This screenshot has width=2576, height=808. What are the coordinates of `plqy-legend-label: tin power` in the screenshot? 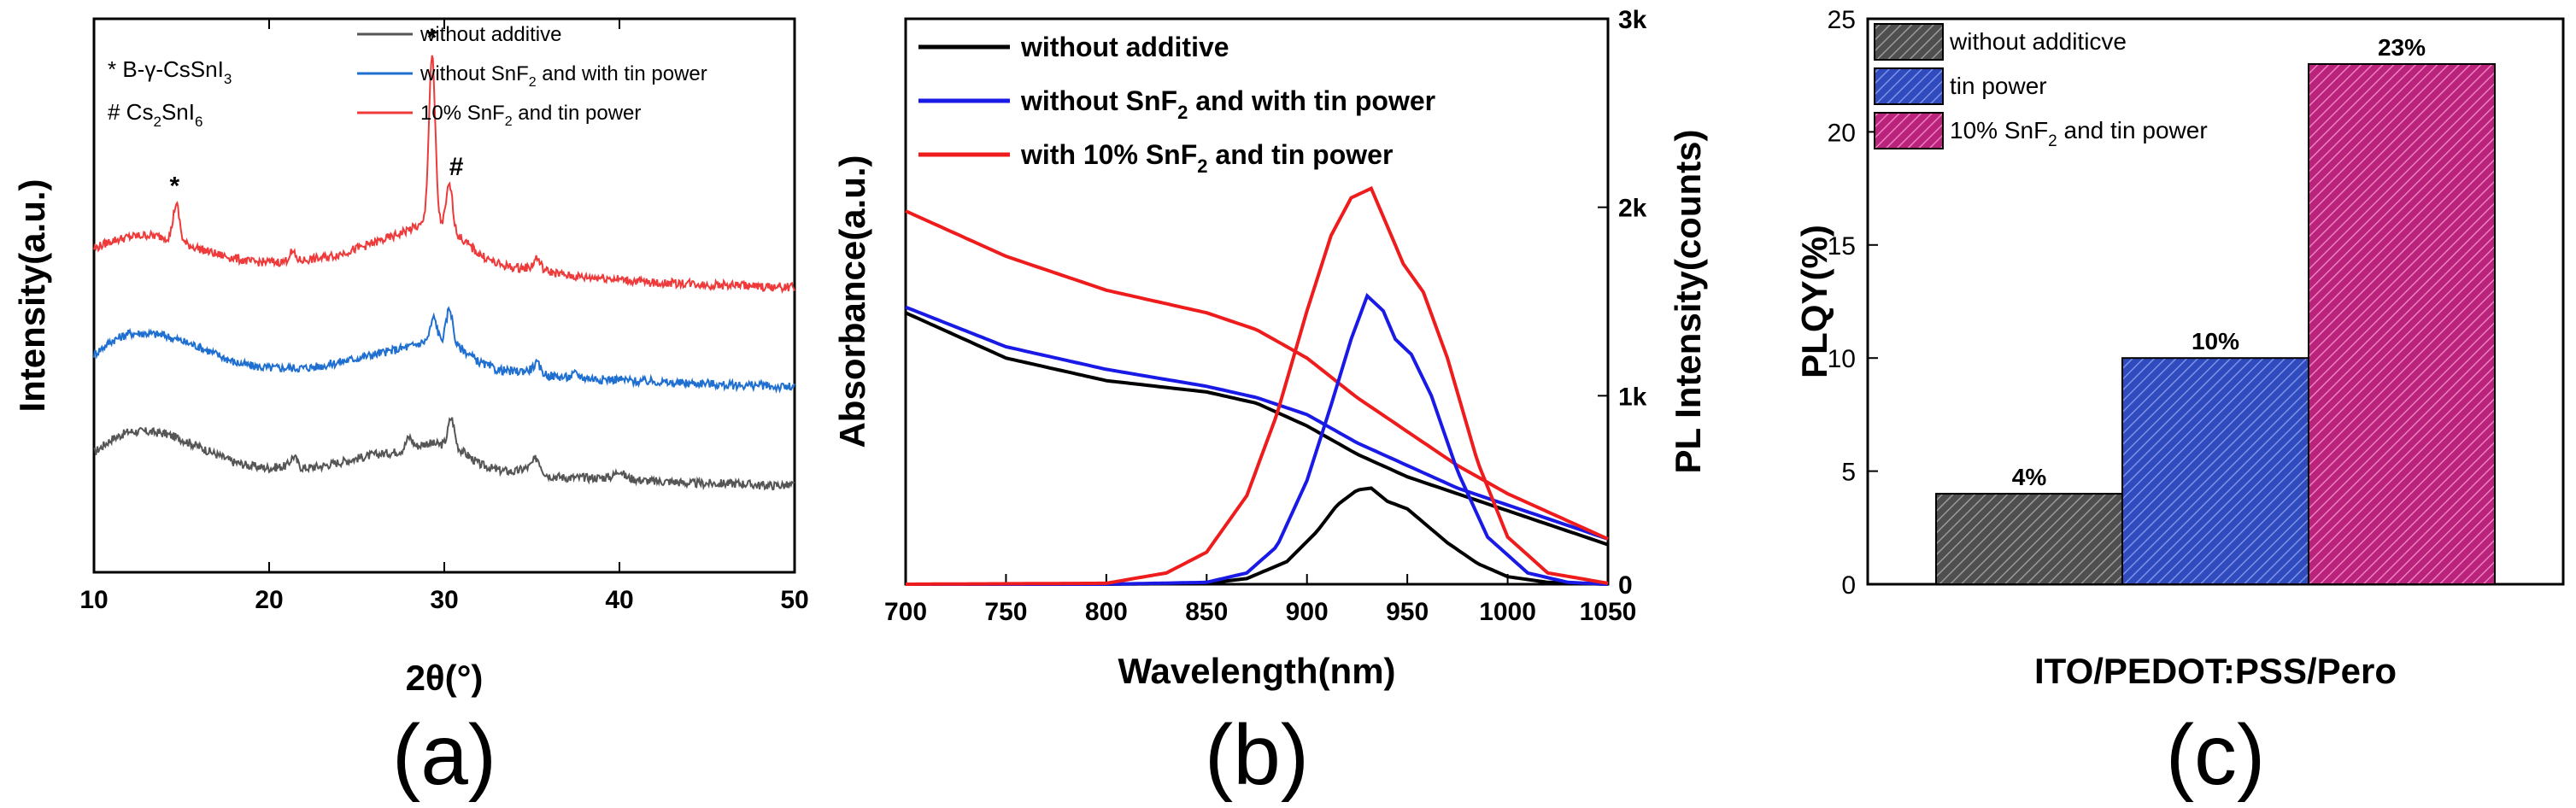 It's located at (1998, 86).